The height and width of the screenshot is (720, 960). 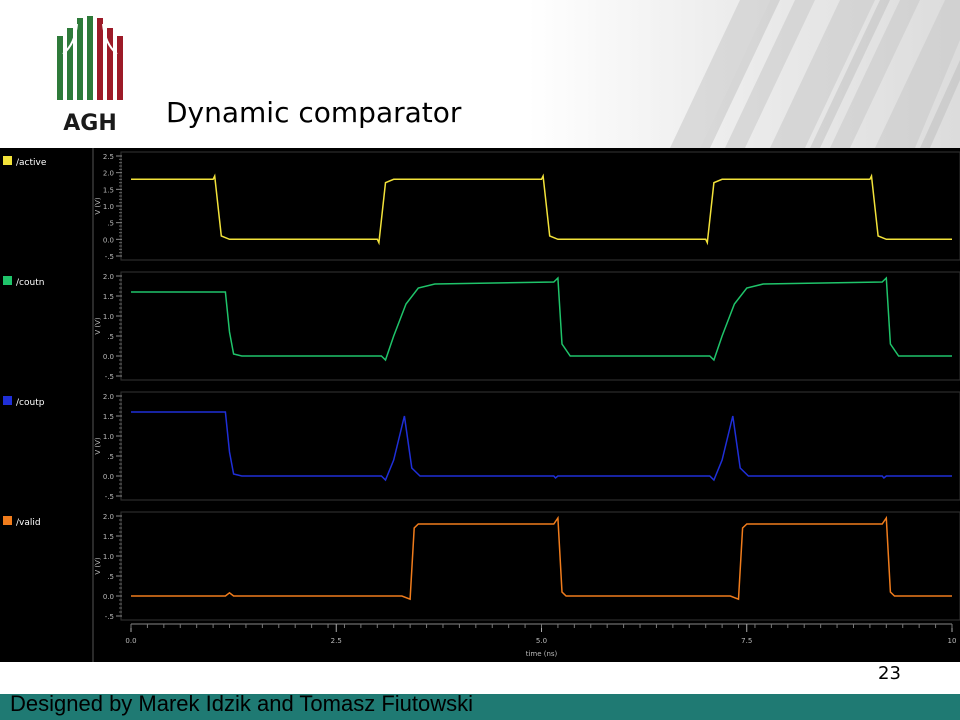 I want to click on legend-label: /coutp, so click(x=30, y=403).